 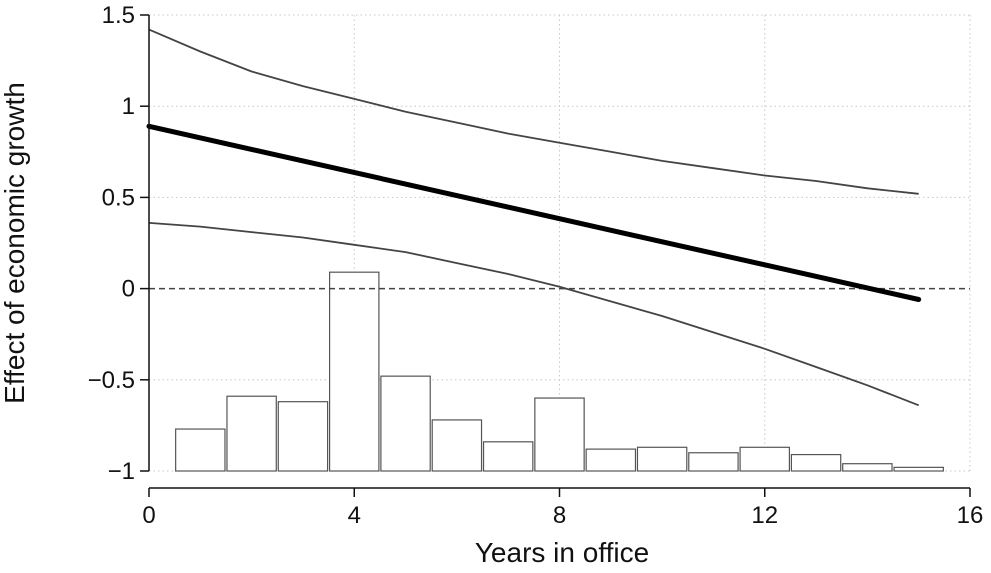 What do you see at coordinates (970, 515) in the screenshot?
I see `x-tick-label-4: 16` at bounding box center [970, 515].